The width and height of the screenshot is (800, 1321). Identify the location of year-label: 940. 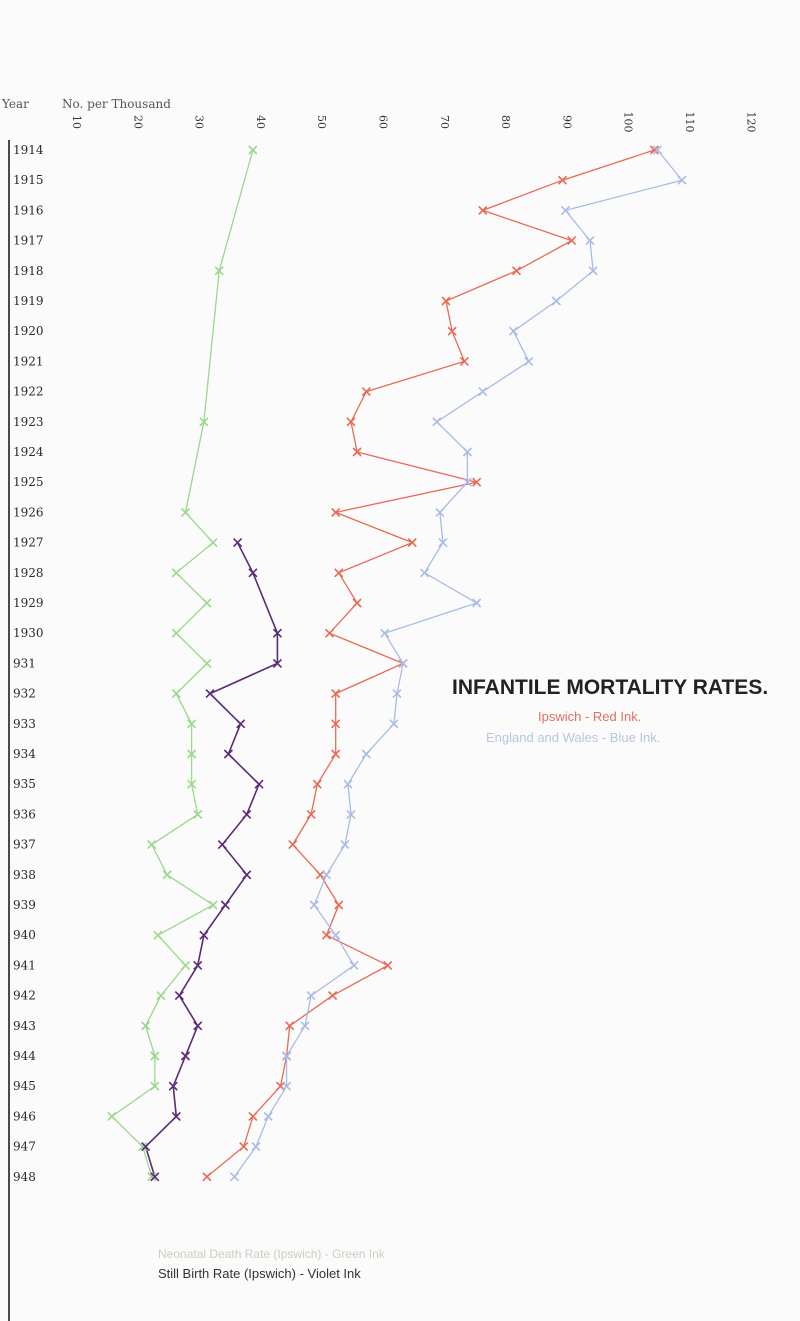
(24, 935).